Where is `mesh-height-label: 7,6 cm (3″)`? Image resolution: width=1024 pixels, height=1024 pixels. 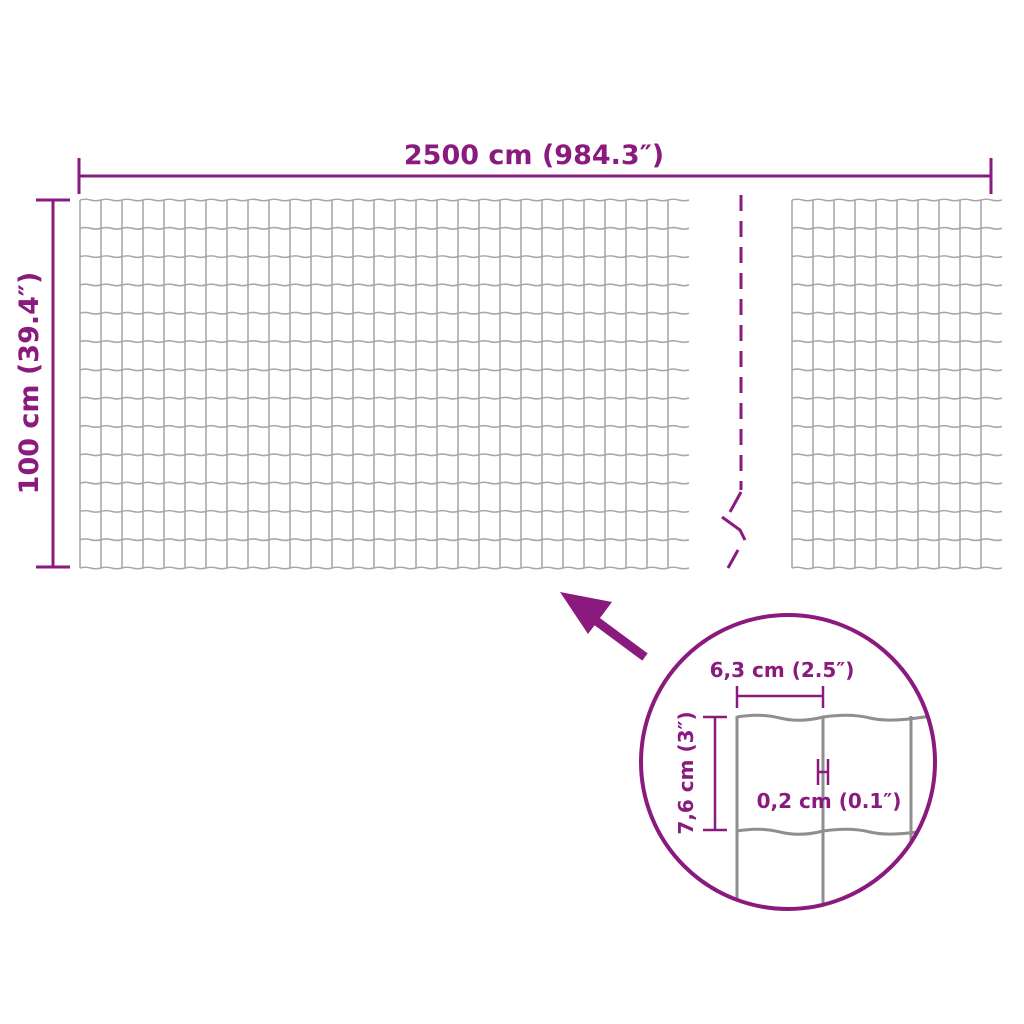
mesh-height-label: 7,6 cm (3″) is located at coordinates (686, 772).